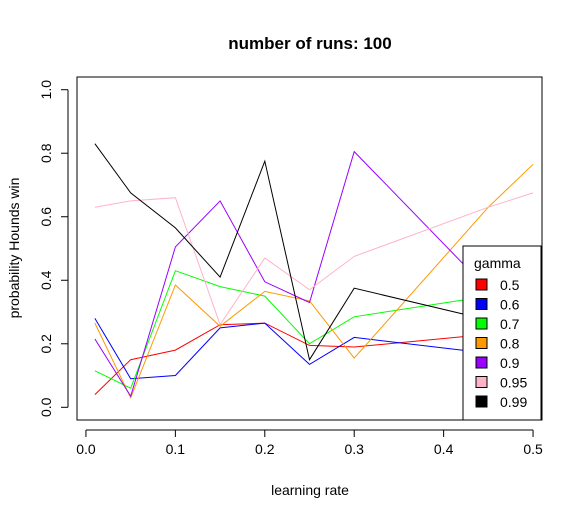  I want to click on legend-label-6: 0.99, so click(513, 402).